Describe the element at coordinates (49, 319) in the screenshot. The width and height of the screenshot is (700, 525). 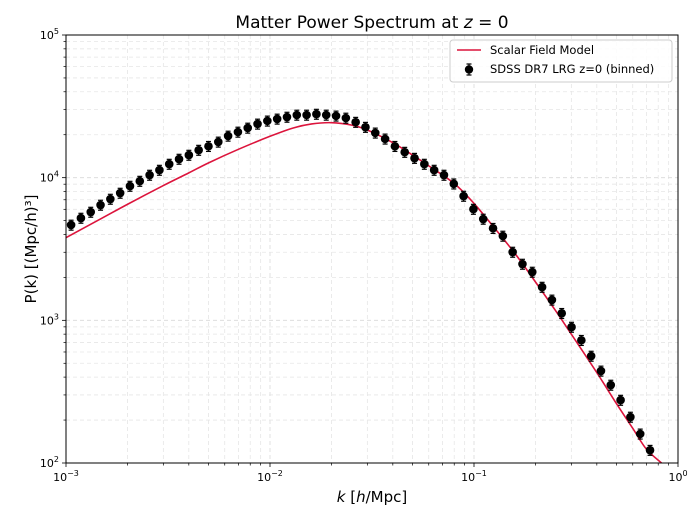
I see `y-tick-label: 10³` at that location.